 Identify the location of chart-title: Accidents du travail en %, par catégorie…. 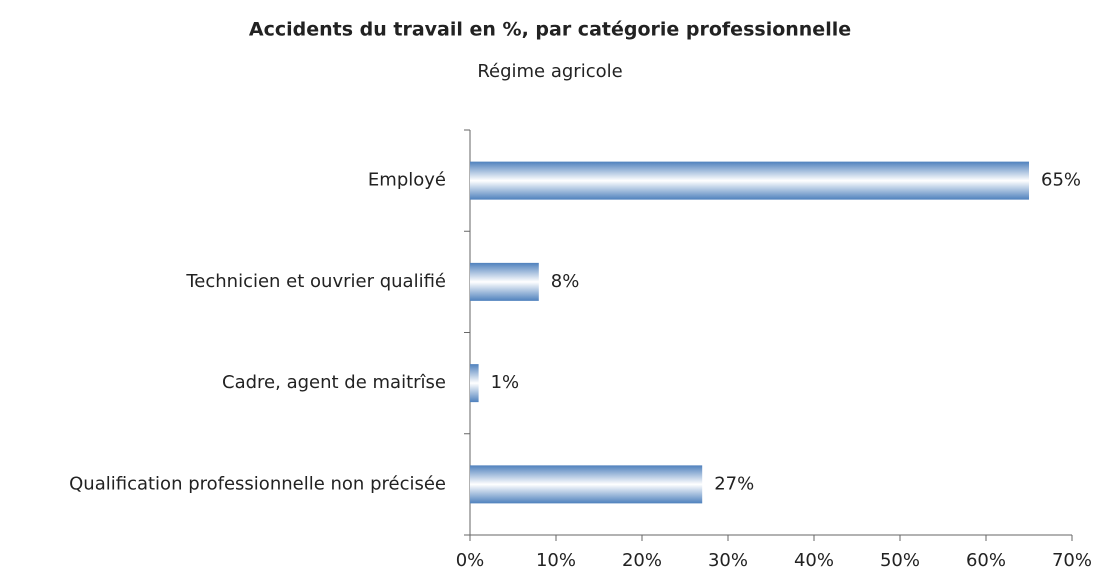
(550, 30).